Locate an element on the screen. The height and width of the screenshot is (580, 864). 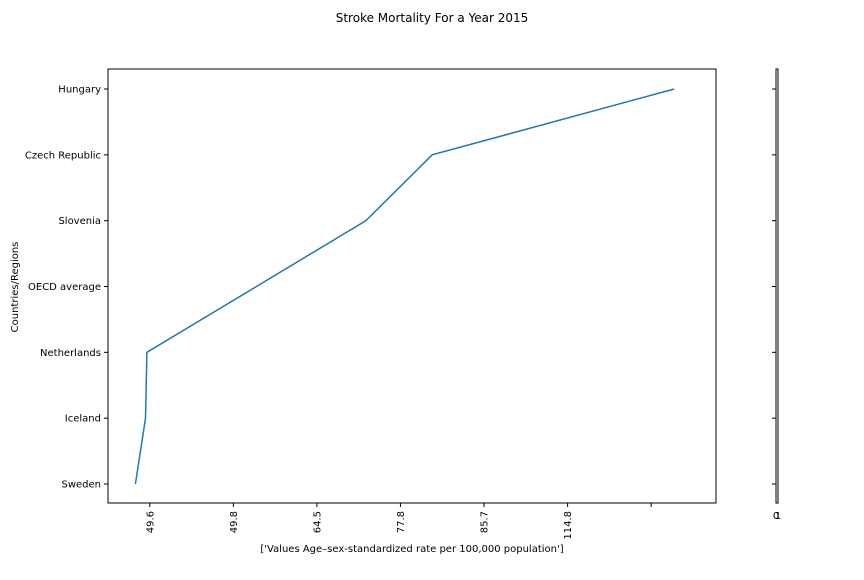
chart-title: Stroke Mortality For a Year 2015 is located at coordinates (432, 18).